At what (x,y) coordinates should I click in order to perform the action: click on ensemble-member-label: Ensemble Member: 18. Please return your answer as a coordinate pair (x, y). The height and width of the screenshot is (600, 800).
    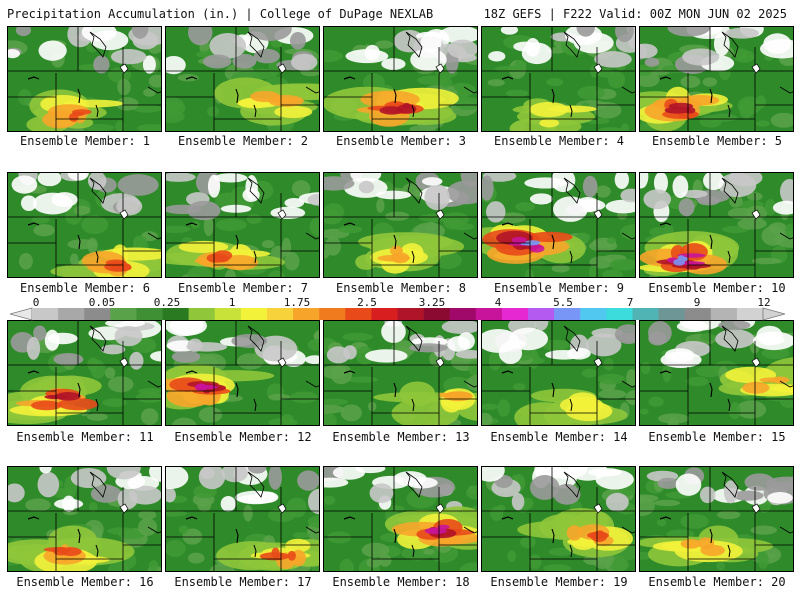
    Looking at the image, I should click on (401, 582).